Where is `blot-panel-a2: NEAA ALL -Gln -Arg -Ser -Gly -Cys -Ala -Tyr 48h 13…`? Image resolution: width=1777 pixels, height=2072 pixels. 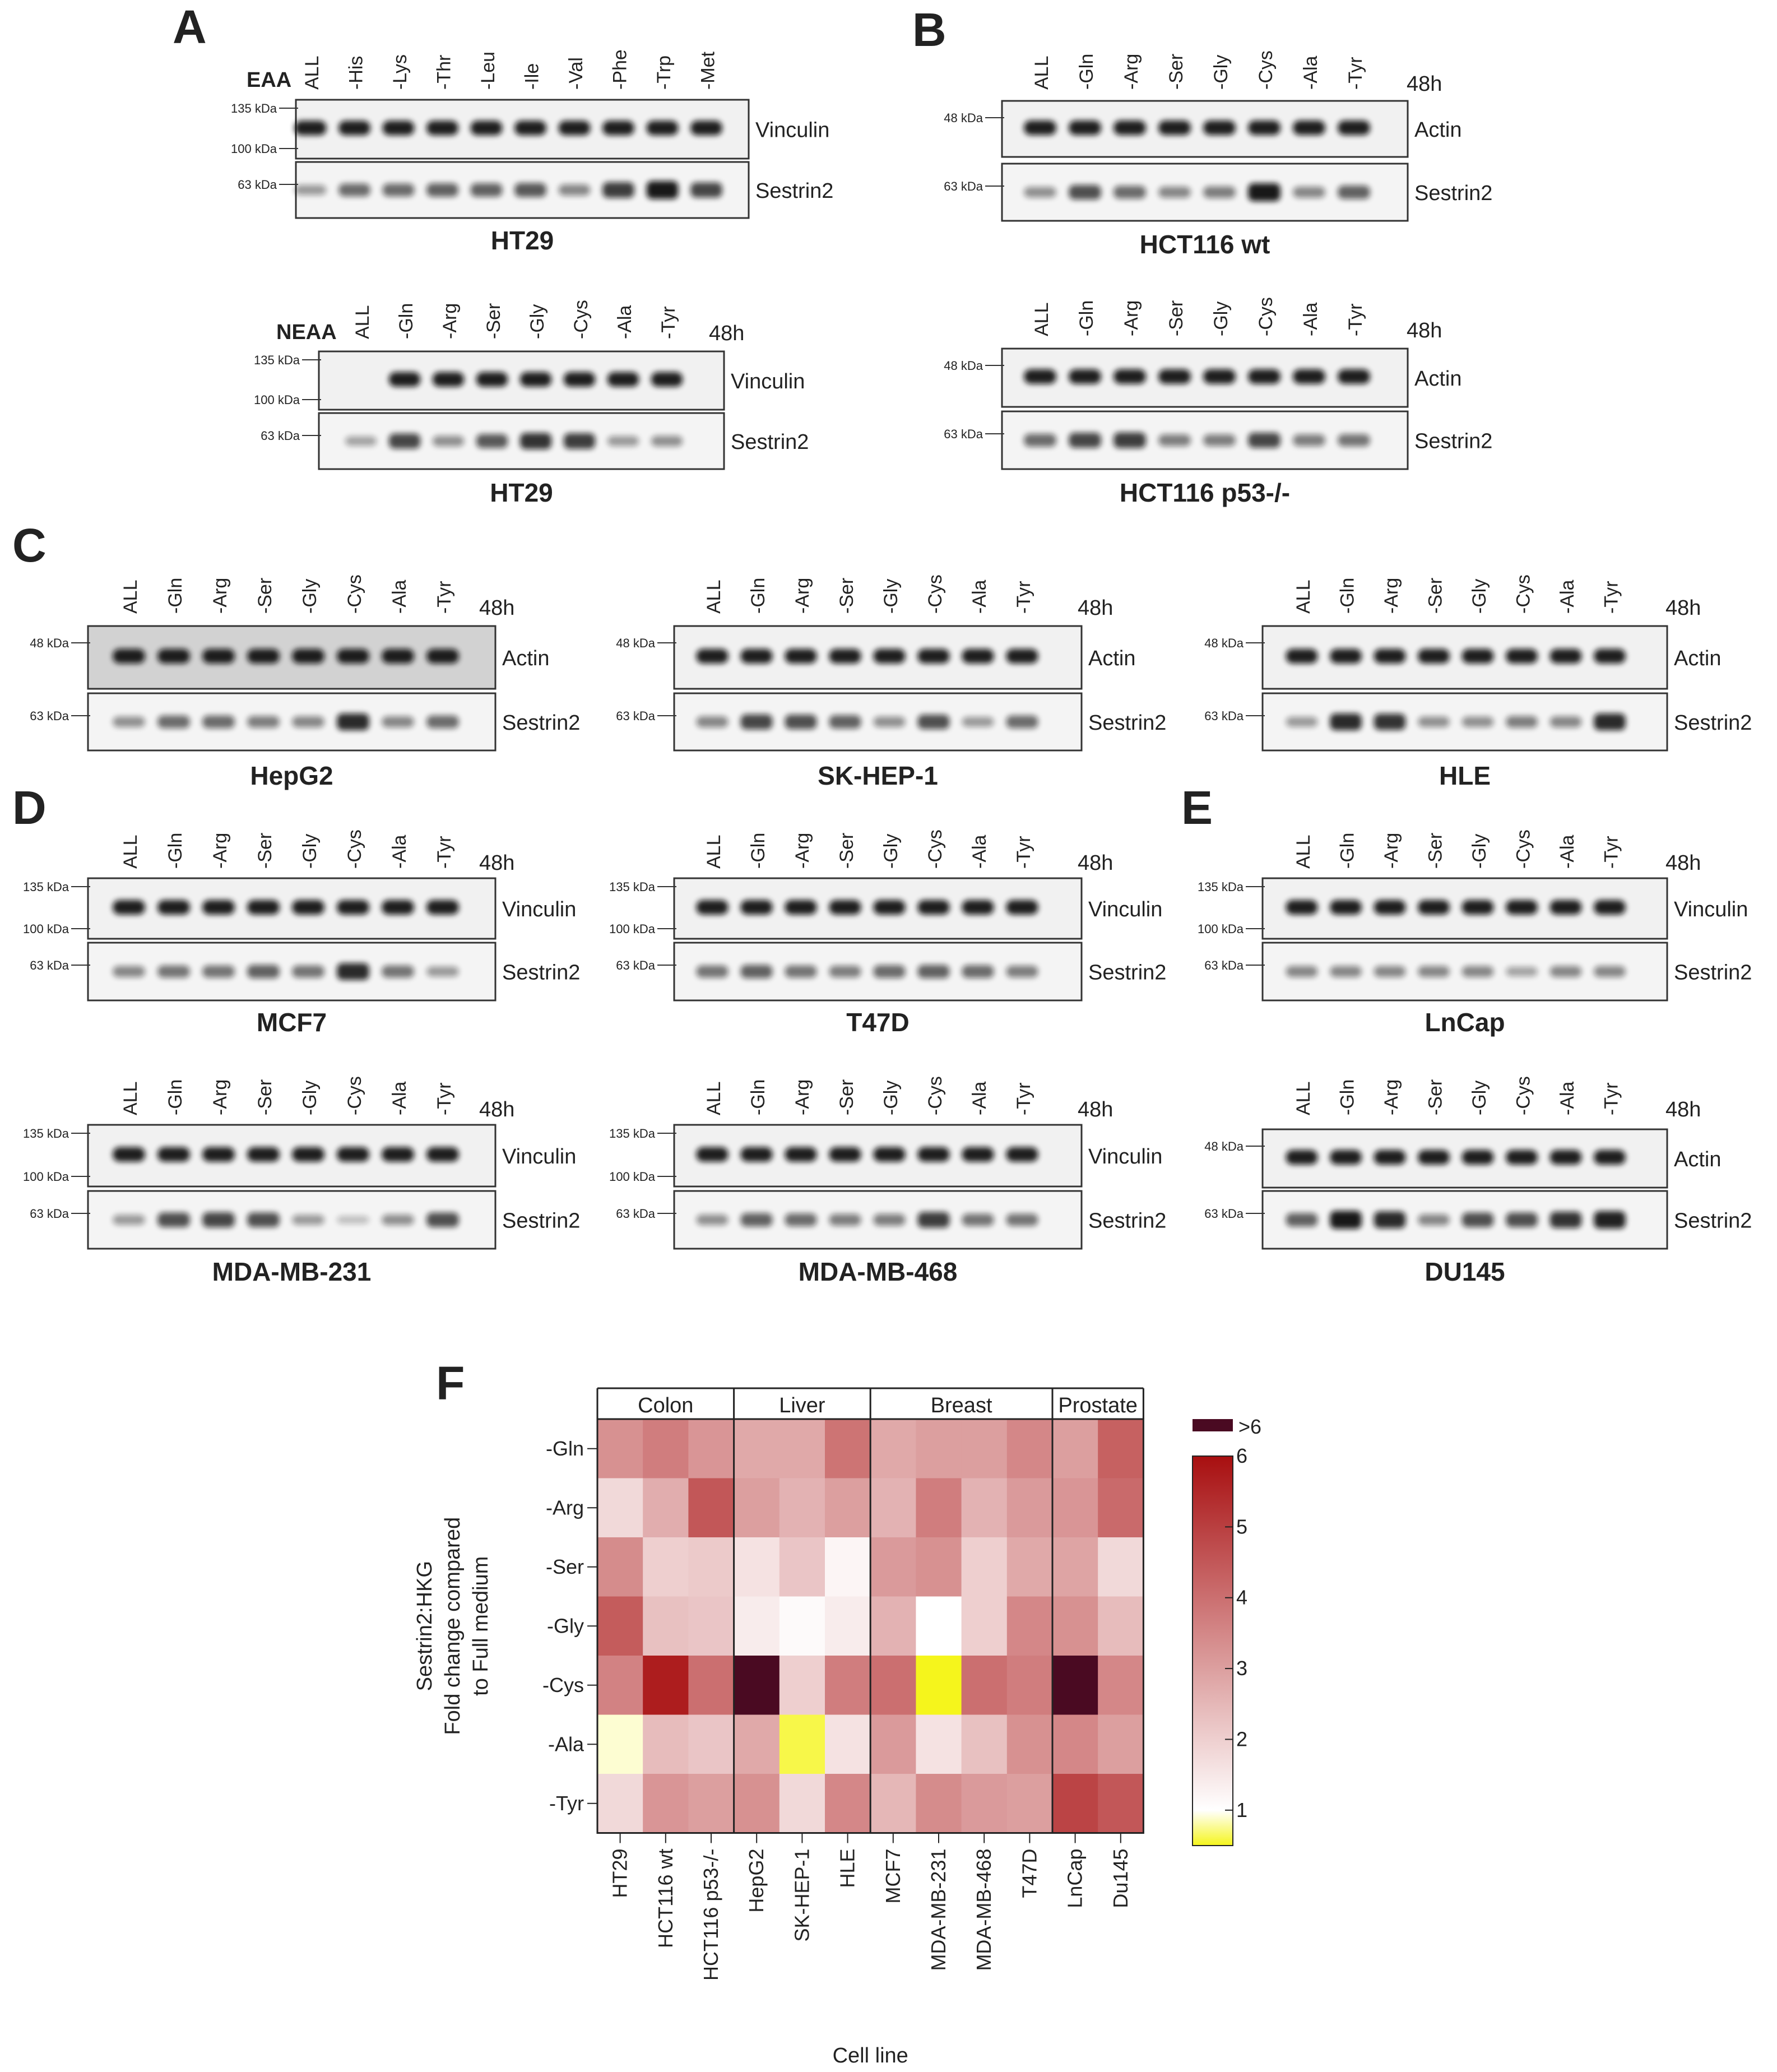 blot-panel-a2: NEAA ALL -Gln -Arg -Ser -Gly -Cys -Ala -Tyr 48h 13… is located at coordinates (531, 403).